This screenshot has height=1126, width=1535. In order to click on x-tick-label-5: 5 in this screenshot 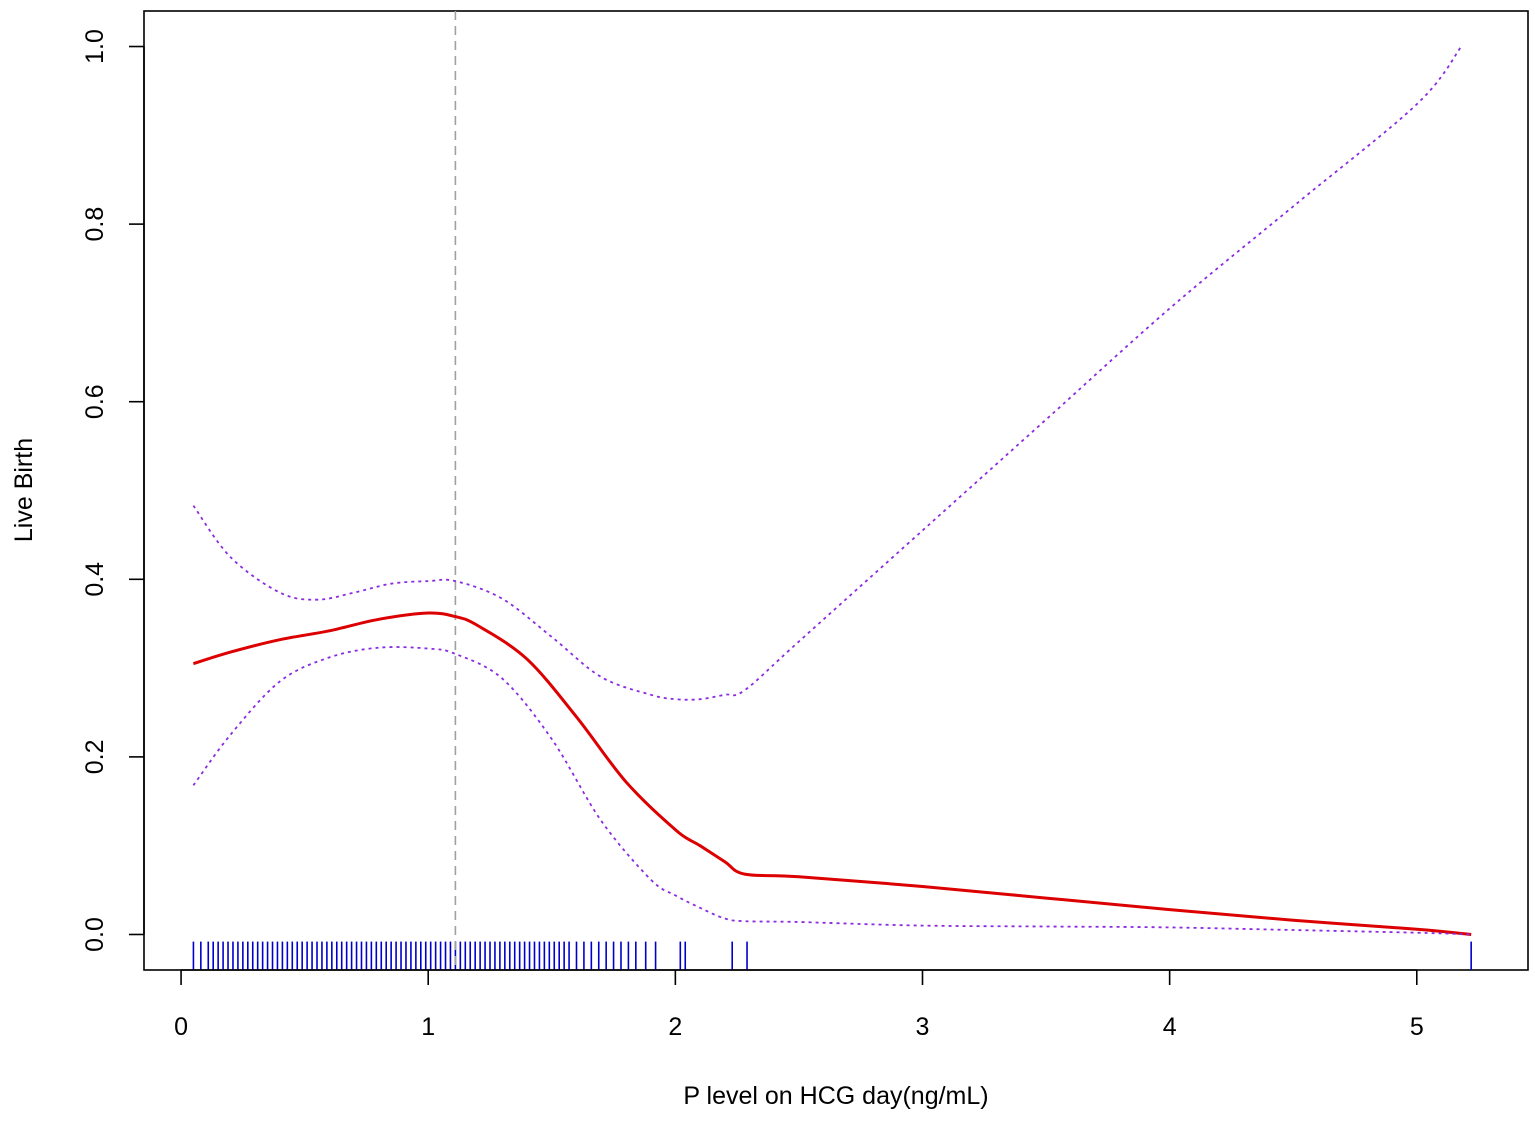, I will do `click(1417, 1027)`.